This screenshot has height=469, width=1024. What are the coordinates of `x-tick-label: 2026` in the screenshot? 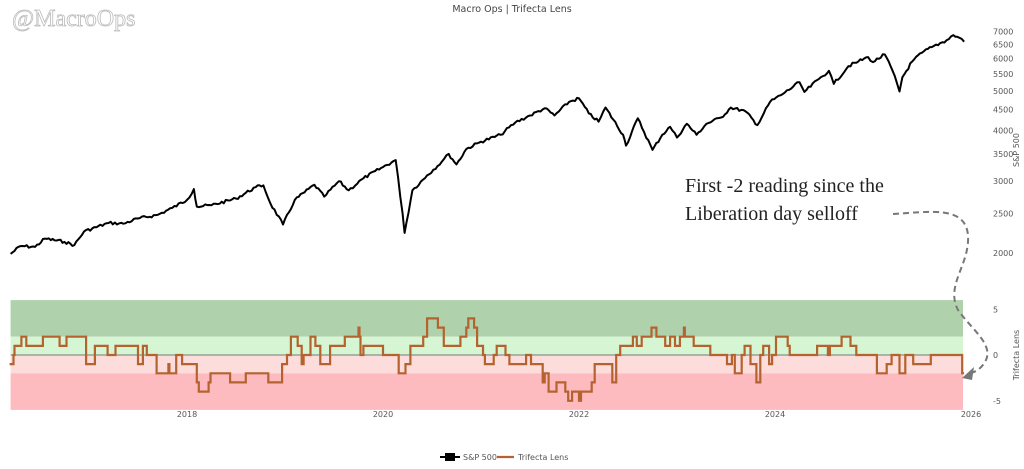 It's located at (971, 414).